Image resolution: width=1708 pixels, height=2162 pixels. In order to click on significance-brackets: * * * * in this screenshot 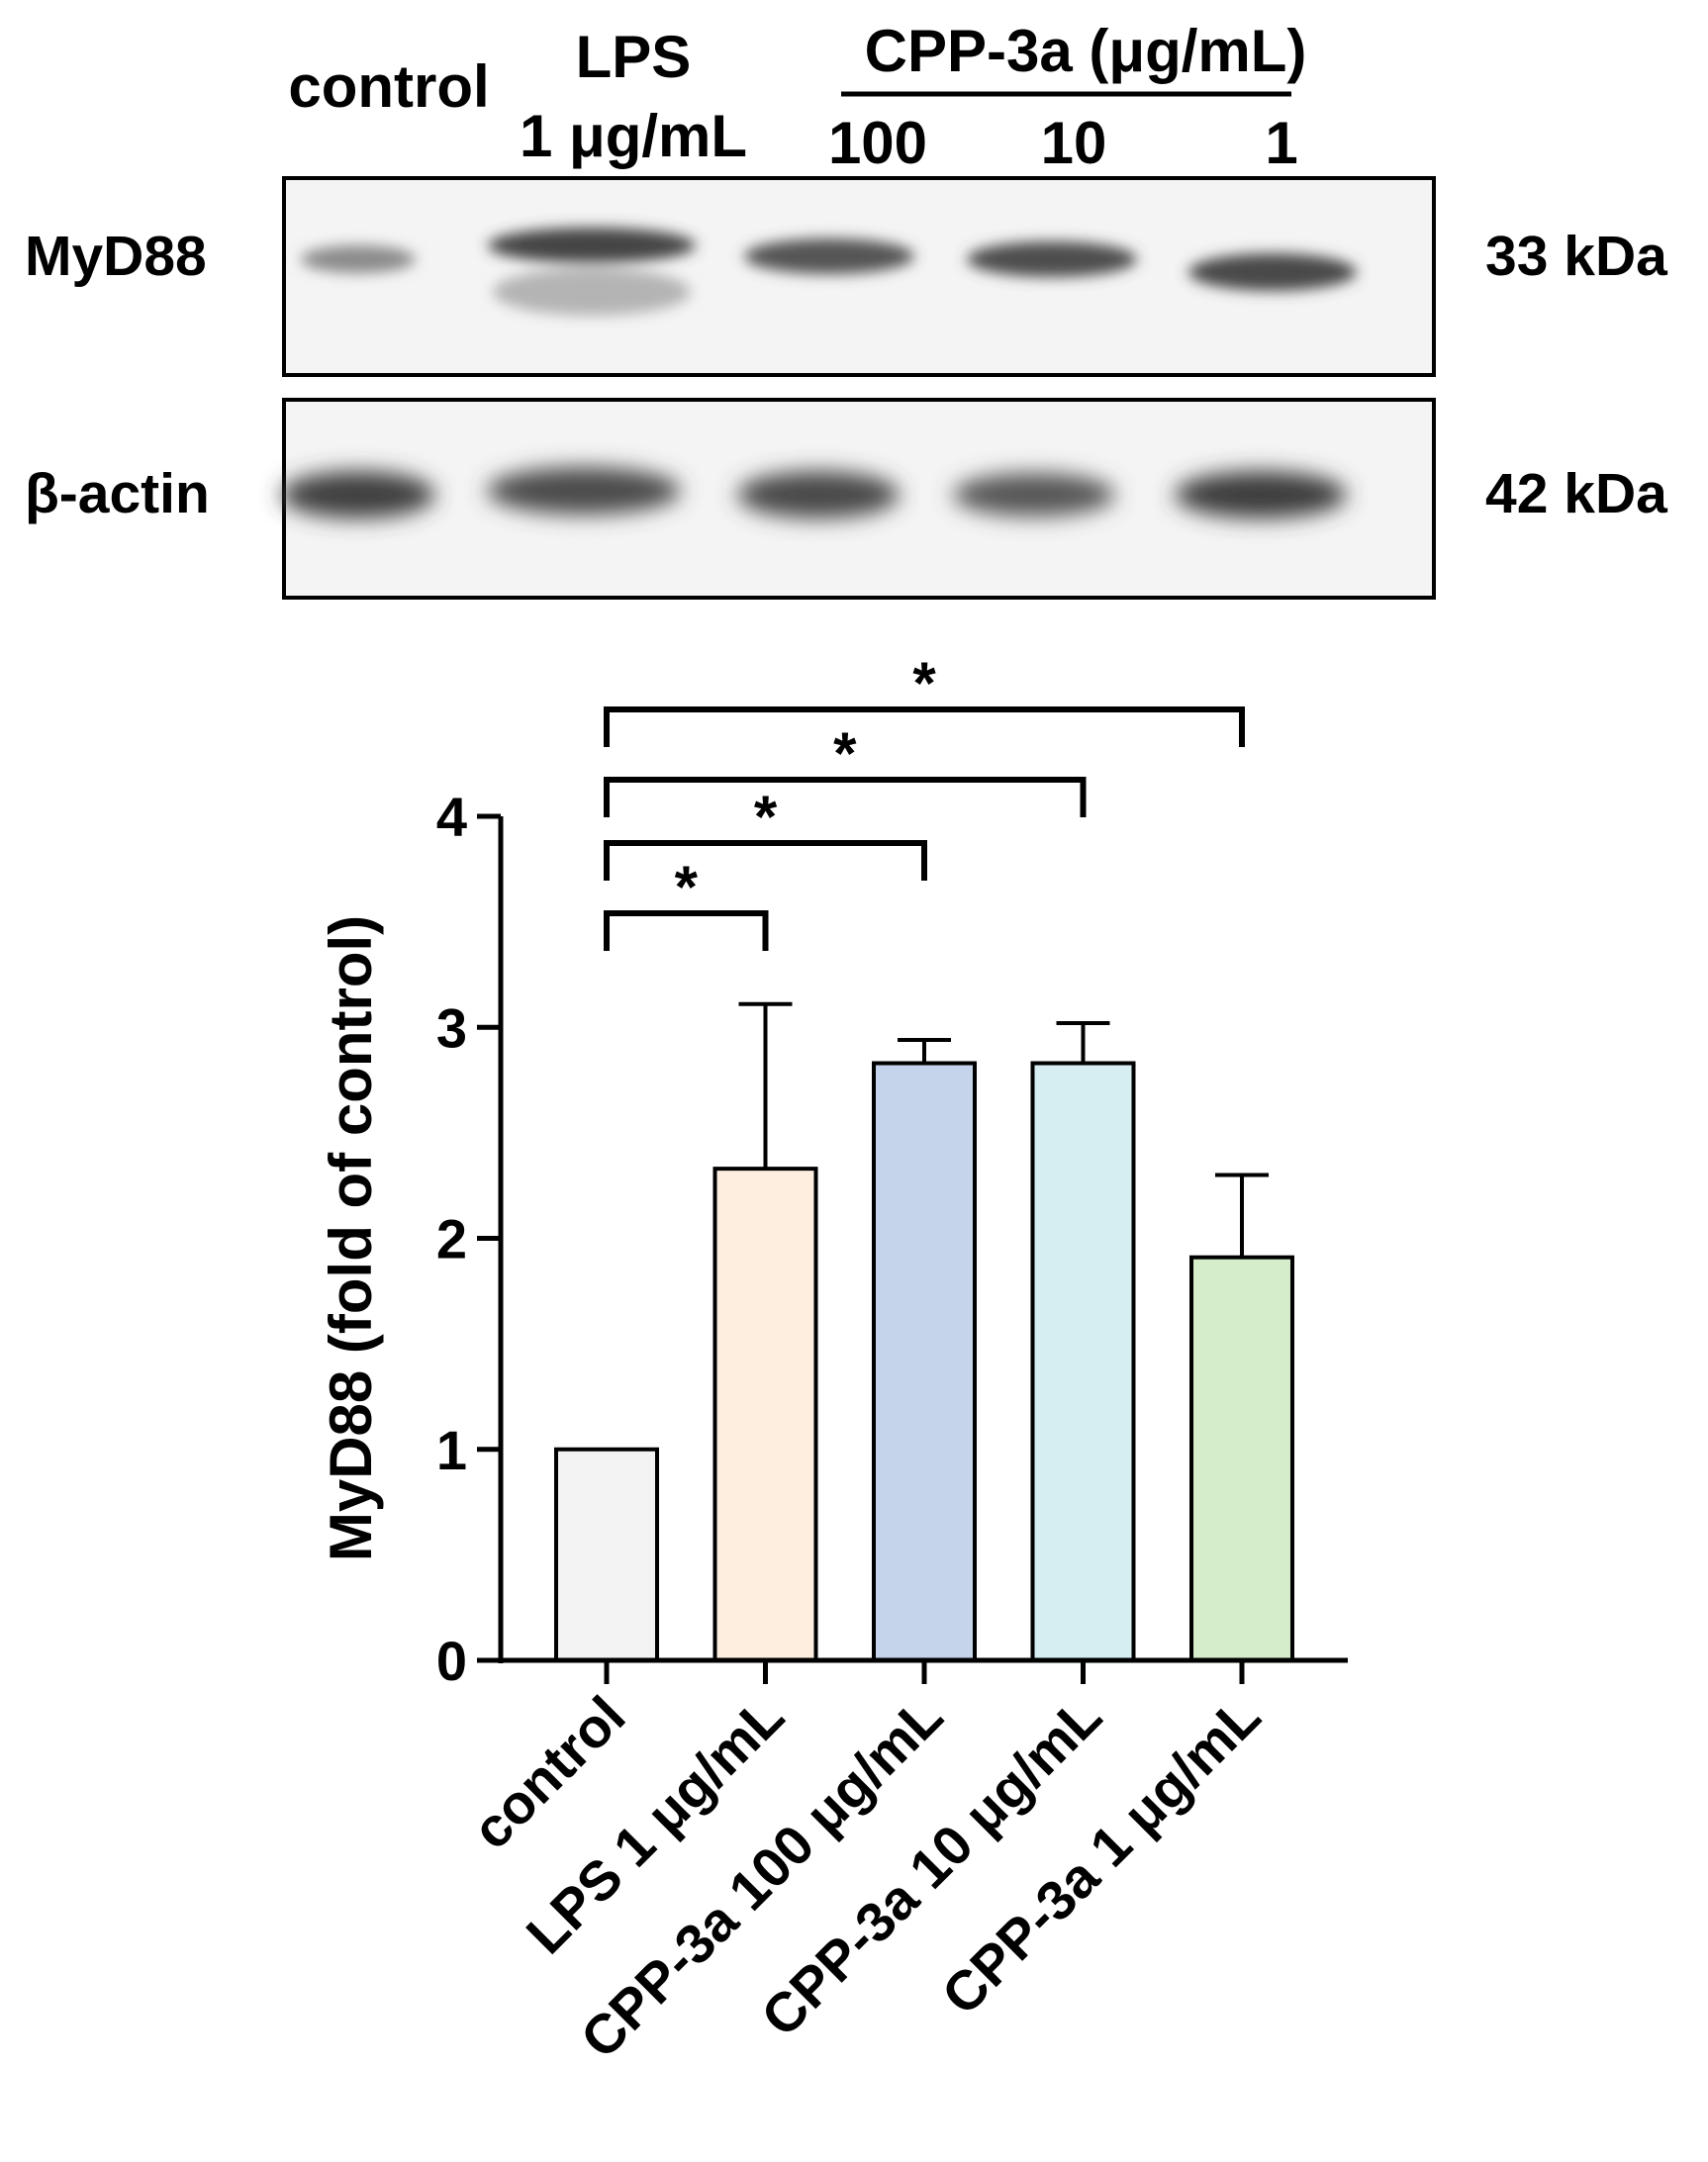, I will do `click(924, 800)`.